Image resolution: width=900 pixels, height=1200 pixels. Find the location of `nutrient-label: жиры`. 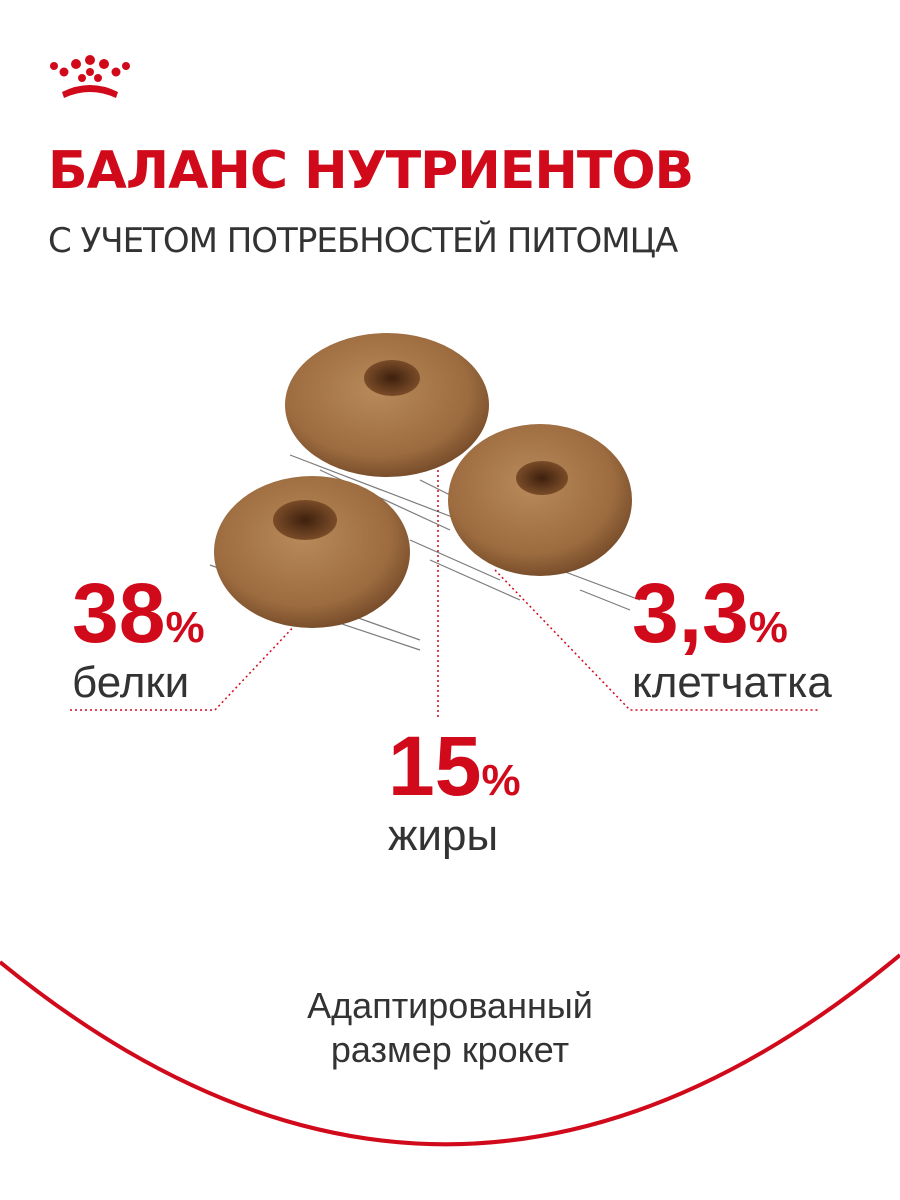

nutrient-label: жиры is located at coordinates (443, 835).